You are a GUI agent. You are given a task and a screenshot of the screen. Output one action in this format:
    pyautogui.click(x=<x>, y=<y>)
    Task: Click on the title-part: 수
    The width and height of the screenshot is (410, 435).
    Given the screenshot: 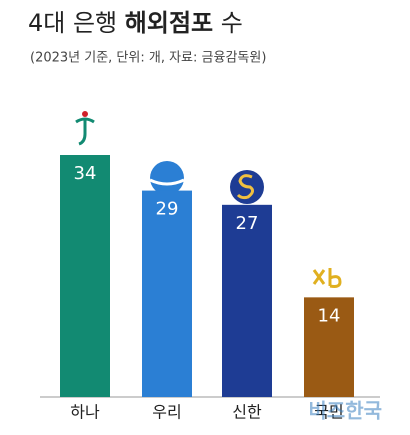 What is the action you would take?
    pyautogui.click(x=232, y=23)
    